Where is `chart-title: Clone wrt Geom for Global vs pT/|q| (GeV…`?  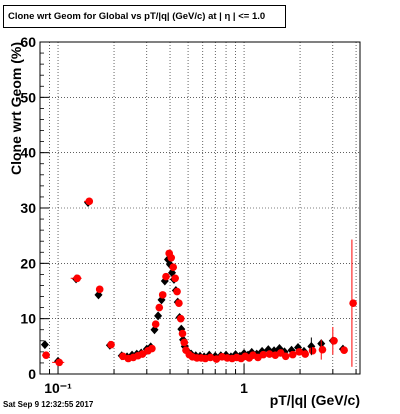
chart-title: Clone wrt Geom for Global vs pT/|q| (GeV… is located at coordinates (144, 16).